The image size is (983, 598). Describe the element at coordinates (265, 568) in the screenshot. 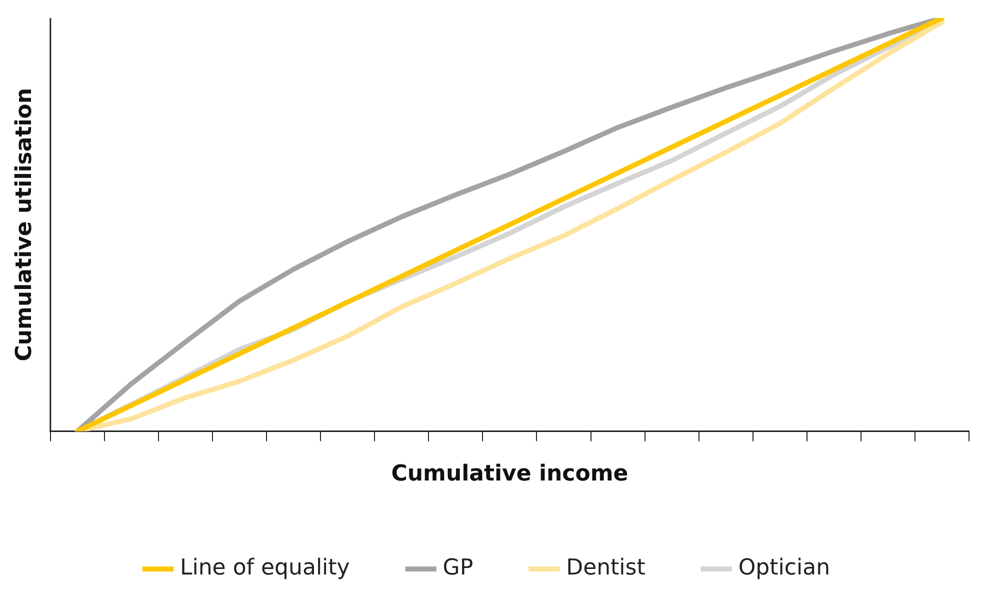

I see `legend-label: Line of equality` at that location.